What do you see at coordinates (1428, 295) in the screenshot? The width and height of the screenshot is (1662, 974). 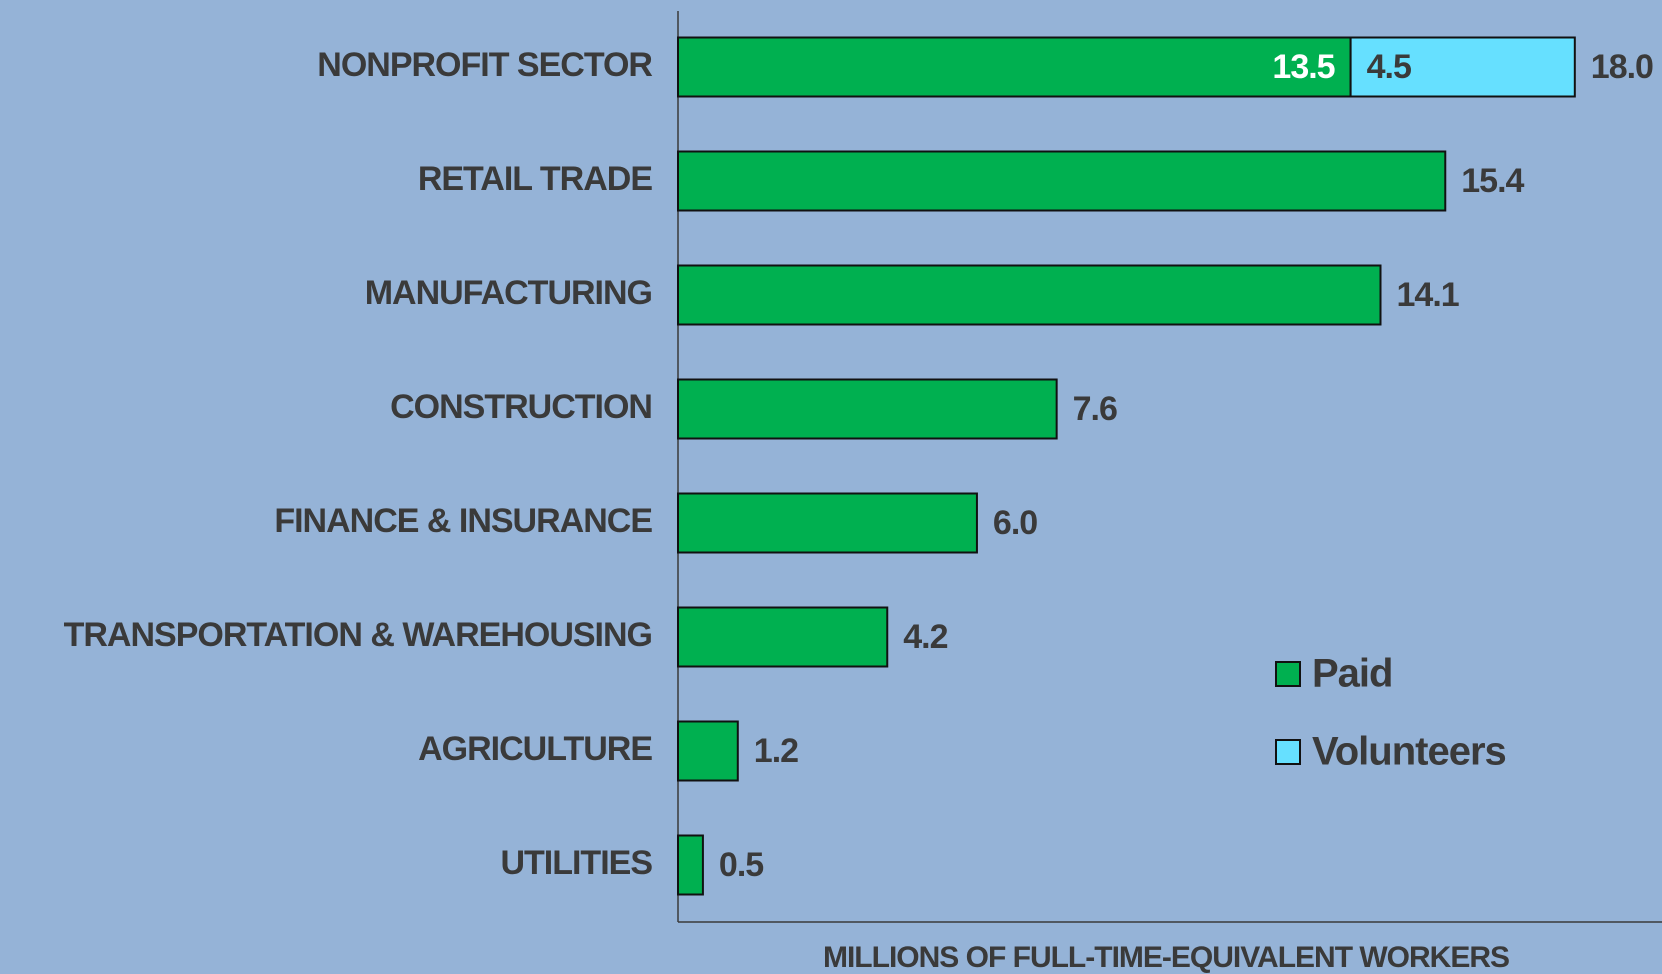 I see `total-label: 14.1` at bounding box center [1428, 295].